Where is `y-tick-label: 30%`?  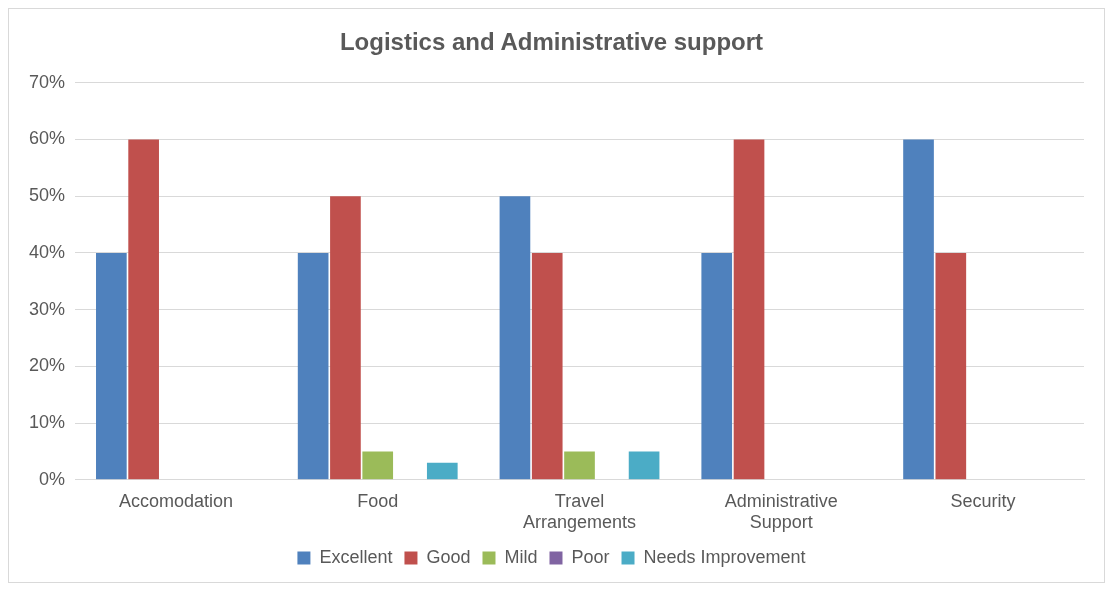 y-tick-label: 30% is located at coordinates (47, 308).